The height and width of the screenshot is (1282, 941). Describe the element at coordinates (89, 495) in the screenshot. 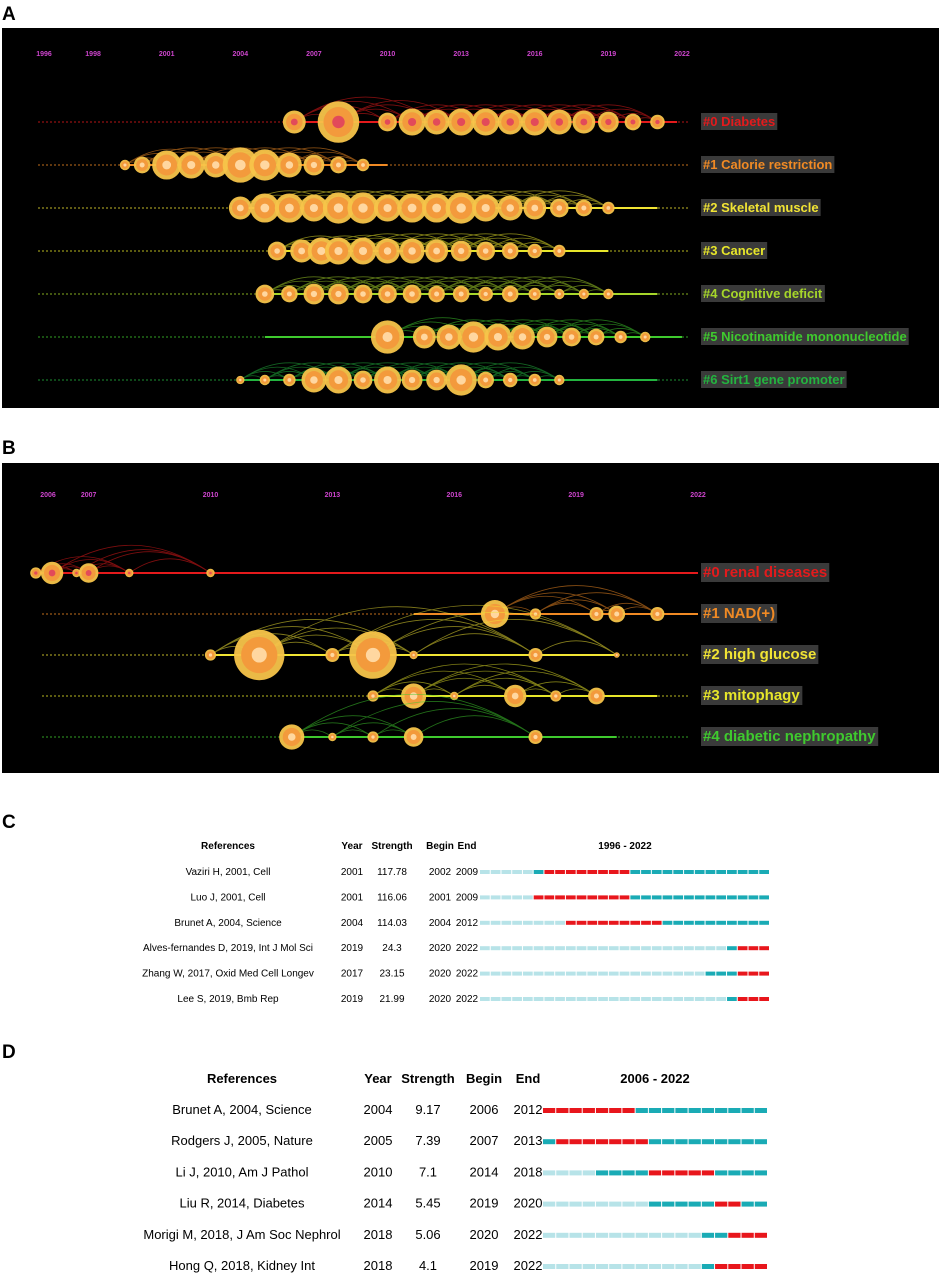

I see `year-label: 2007` at that location.